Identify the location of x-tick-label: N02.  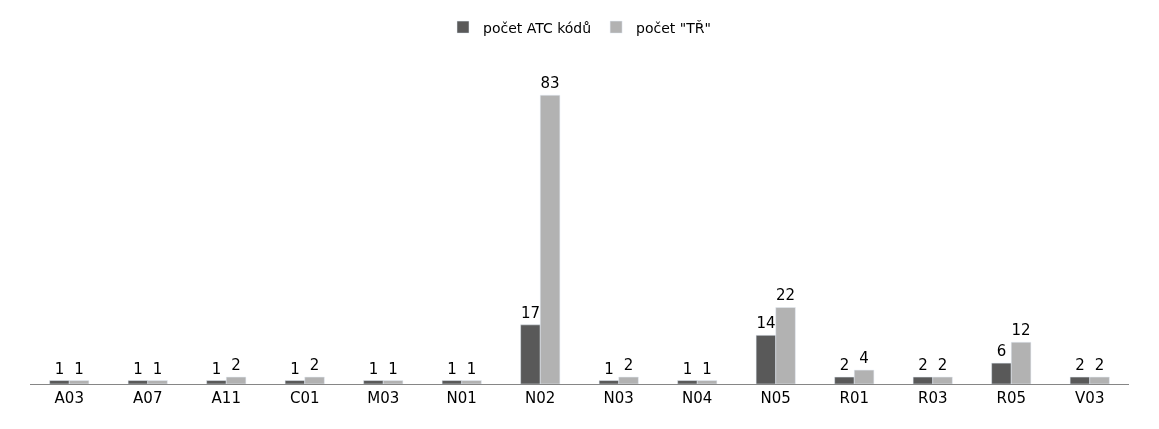
(540, 398).